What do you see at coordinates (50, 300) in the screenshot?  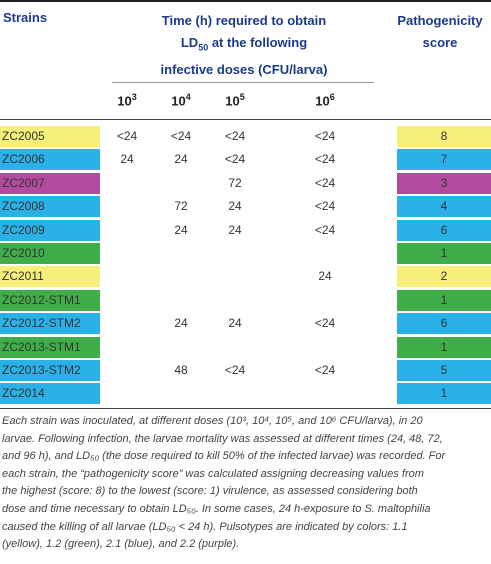 I see `strain-cell: ZC2012-STM1` at bounding box center [50, 300].